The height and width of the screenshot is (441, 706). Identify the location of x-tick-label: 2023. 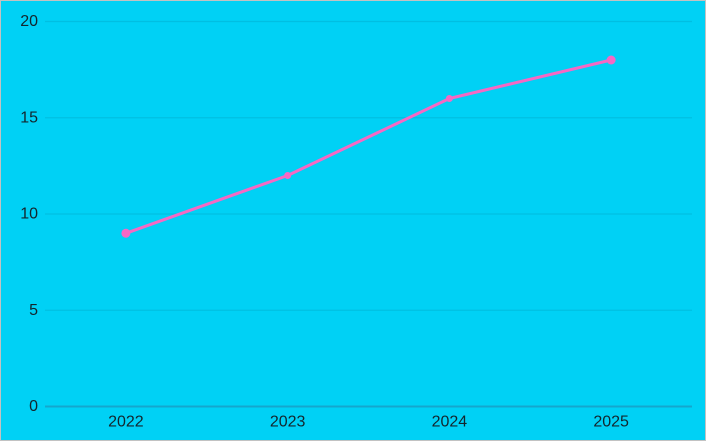
(288, 422).